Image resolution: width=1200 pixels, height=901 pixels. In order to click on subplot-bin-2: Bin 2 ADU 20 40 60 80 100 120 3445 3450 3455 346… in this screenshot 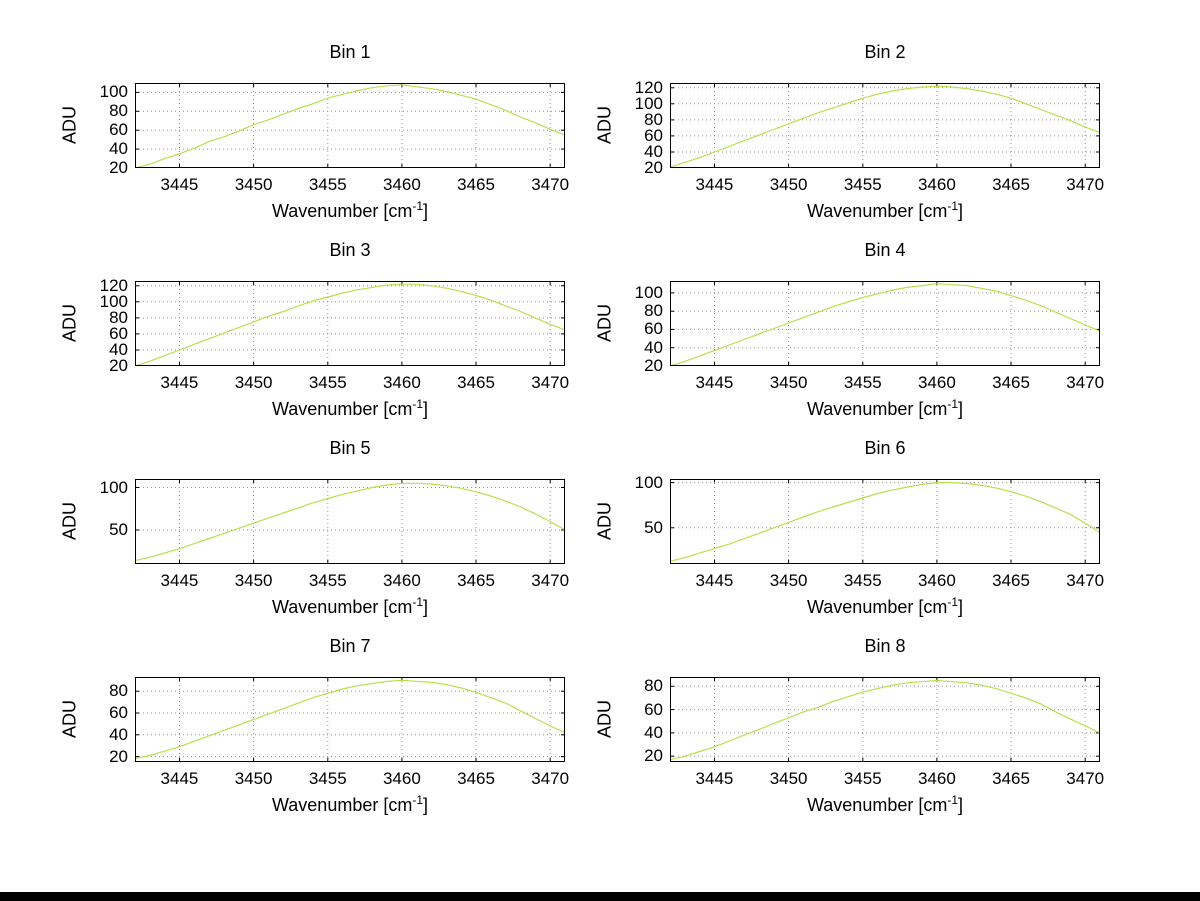, I will do `click(855, 138)`.